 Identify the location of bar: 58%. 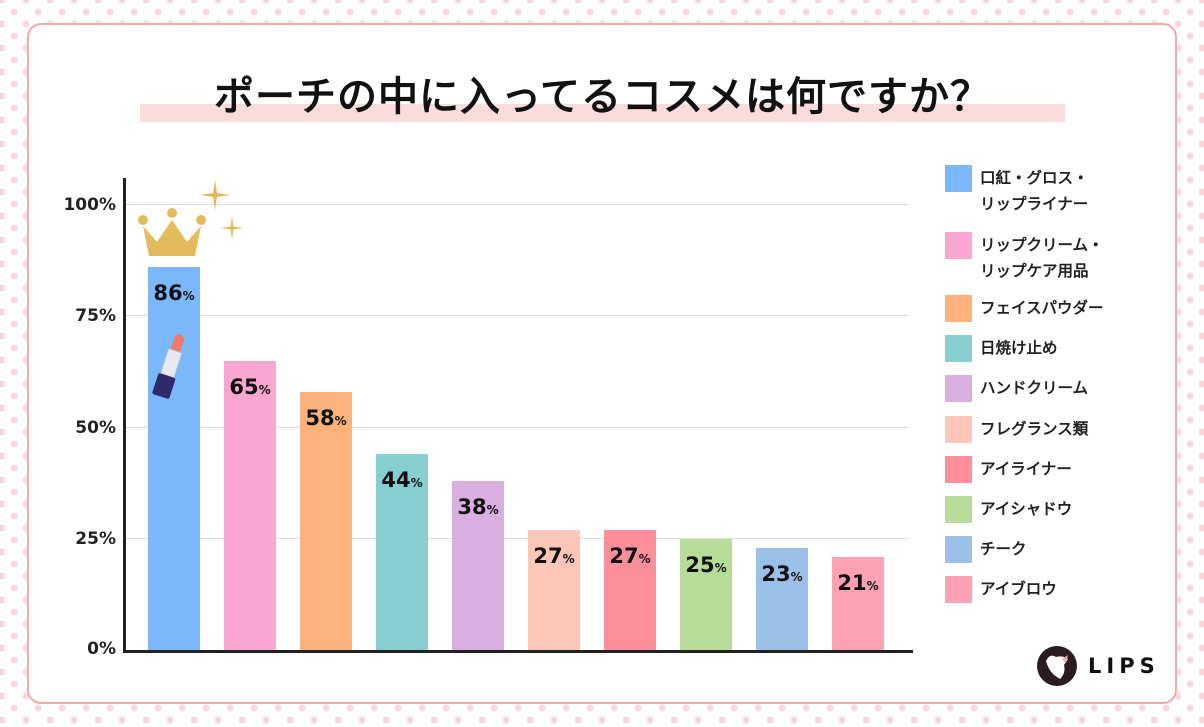
(326, 520).